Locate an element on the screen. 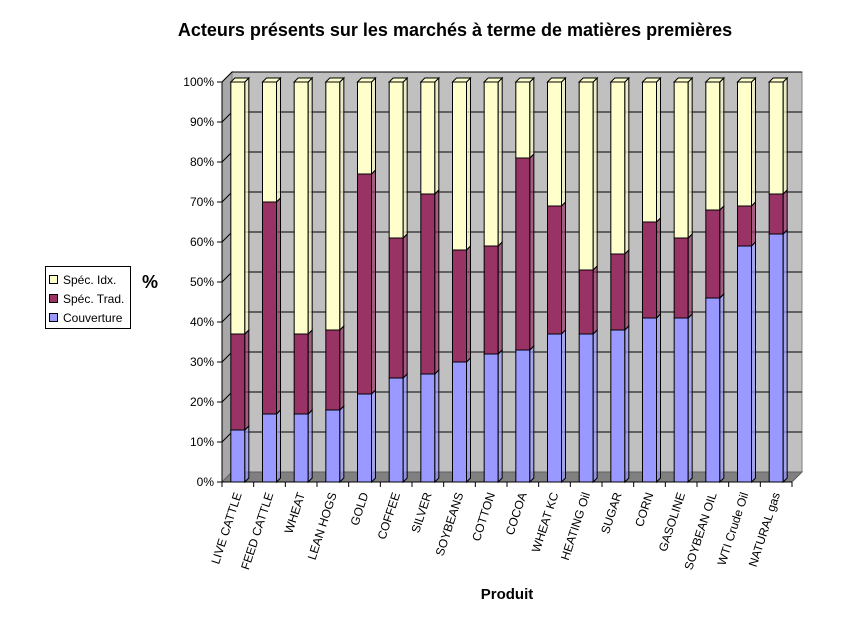 The height and width of the screenshot is (630, 865). y-tick-label: 60% is located at coordinates (202, 242).